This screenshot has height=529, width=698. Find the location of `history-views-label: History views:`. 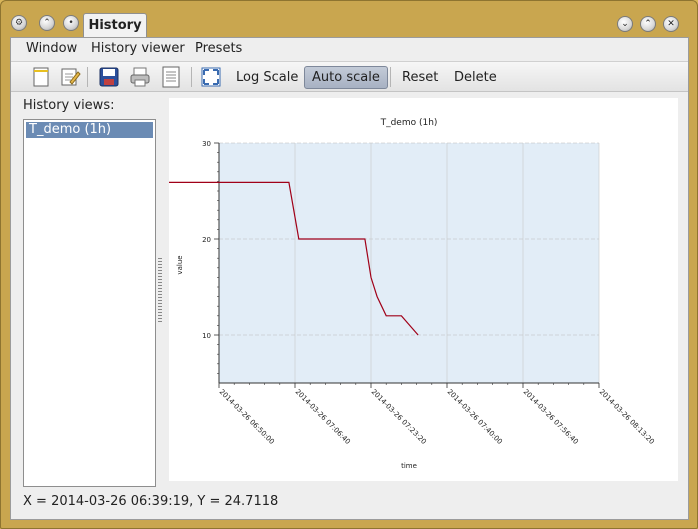

history-views-label: History views: is located at coordinates (69, 105).